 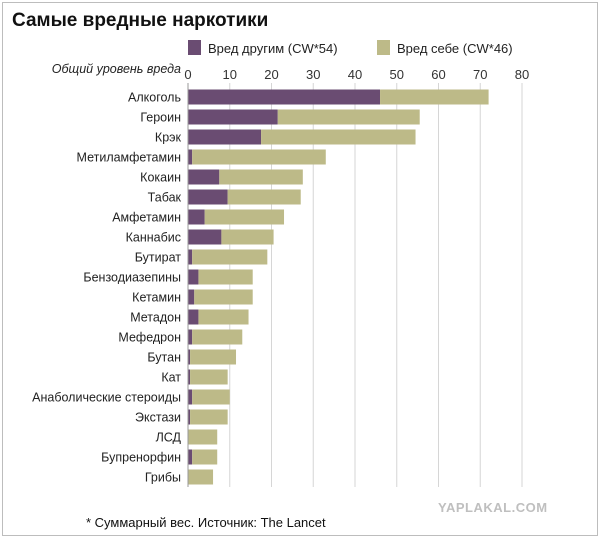 What do you see at coordinates (206, 522) in the screenshot?
I see `footnote: * Суммарный вес. Источник: The Lancet` at bounding box center [206, 522].